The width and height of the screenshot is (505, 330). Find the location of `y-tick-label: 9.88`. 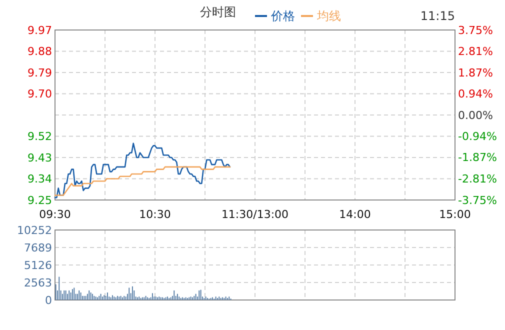

y-tick-label: 9.88 is located at coordinates (40, 51).